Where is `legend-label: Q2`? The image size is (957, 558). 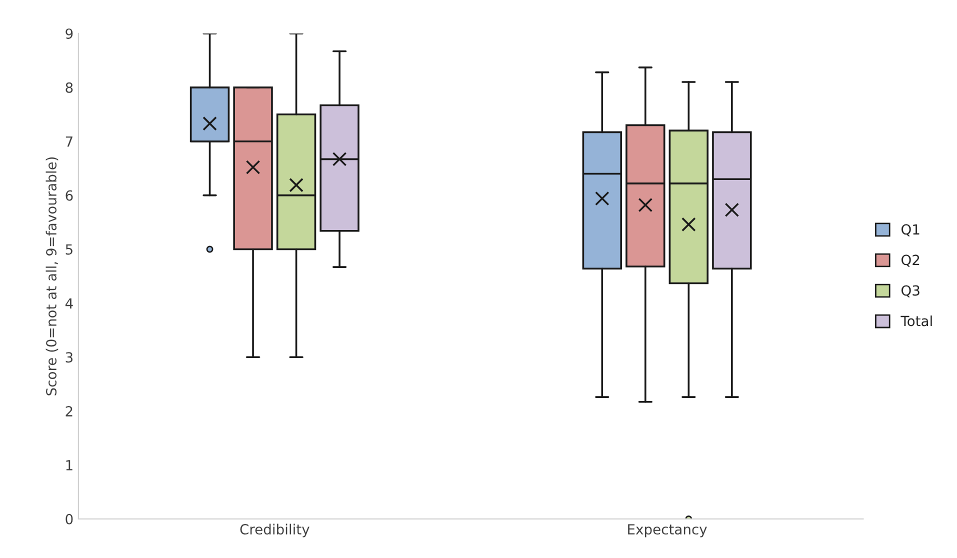
legend-label: Q2 is located at coordinates (910, 260).